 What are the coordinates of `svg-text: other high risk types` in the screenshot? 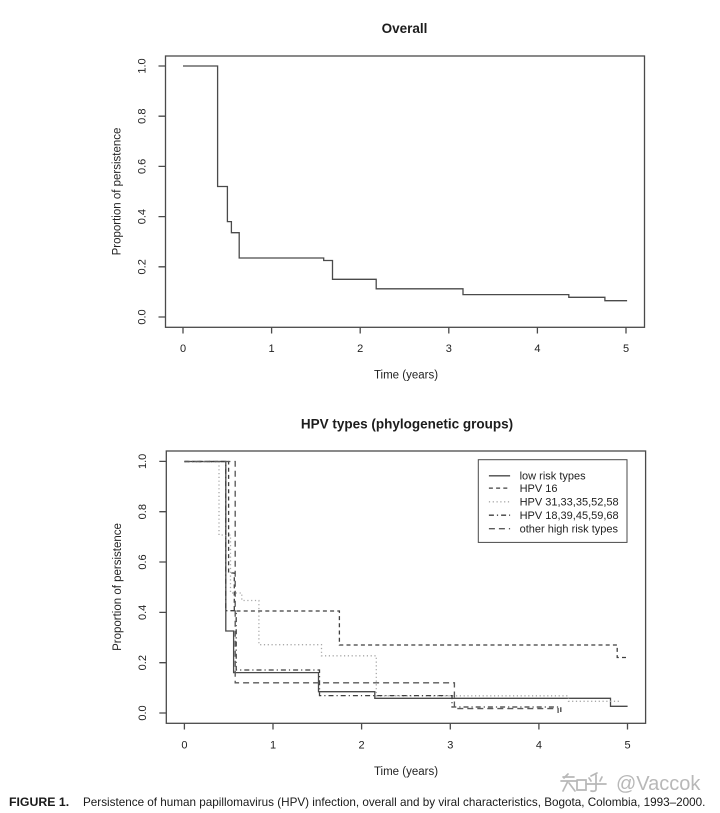 It's located at (569, 529).